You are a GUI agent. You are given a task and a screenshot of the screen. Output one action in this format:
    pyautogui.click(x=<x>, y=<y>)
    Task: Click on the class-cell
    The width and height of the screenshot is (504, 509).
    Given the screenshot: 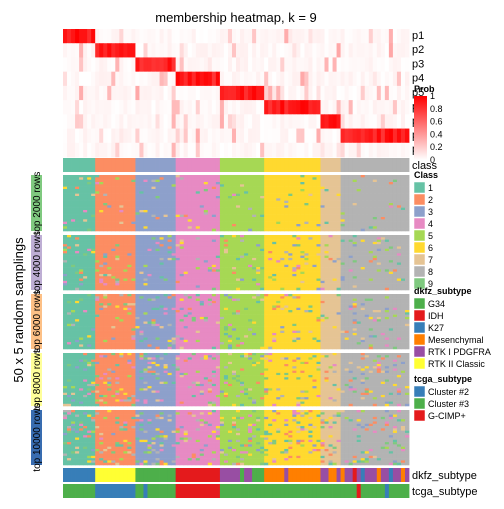 What is the action you would take?
    pyautogui.click(x=254, y=165)
    